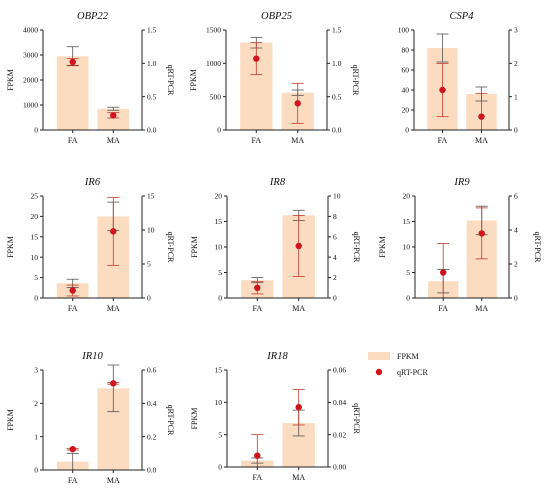 The width and height of the screenshot is (550, 494). What do you see at coordinates (516, 96) in the screenshot?
I see `right-tick-label: 1` at bounding box center [516, 96].